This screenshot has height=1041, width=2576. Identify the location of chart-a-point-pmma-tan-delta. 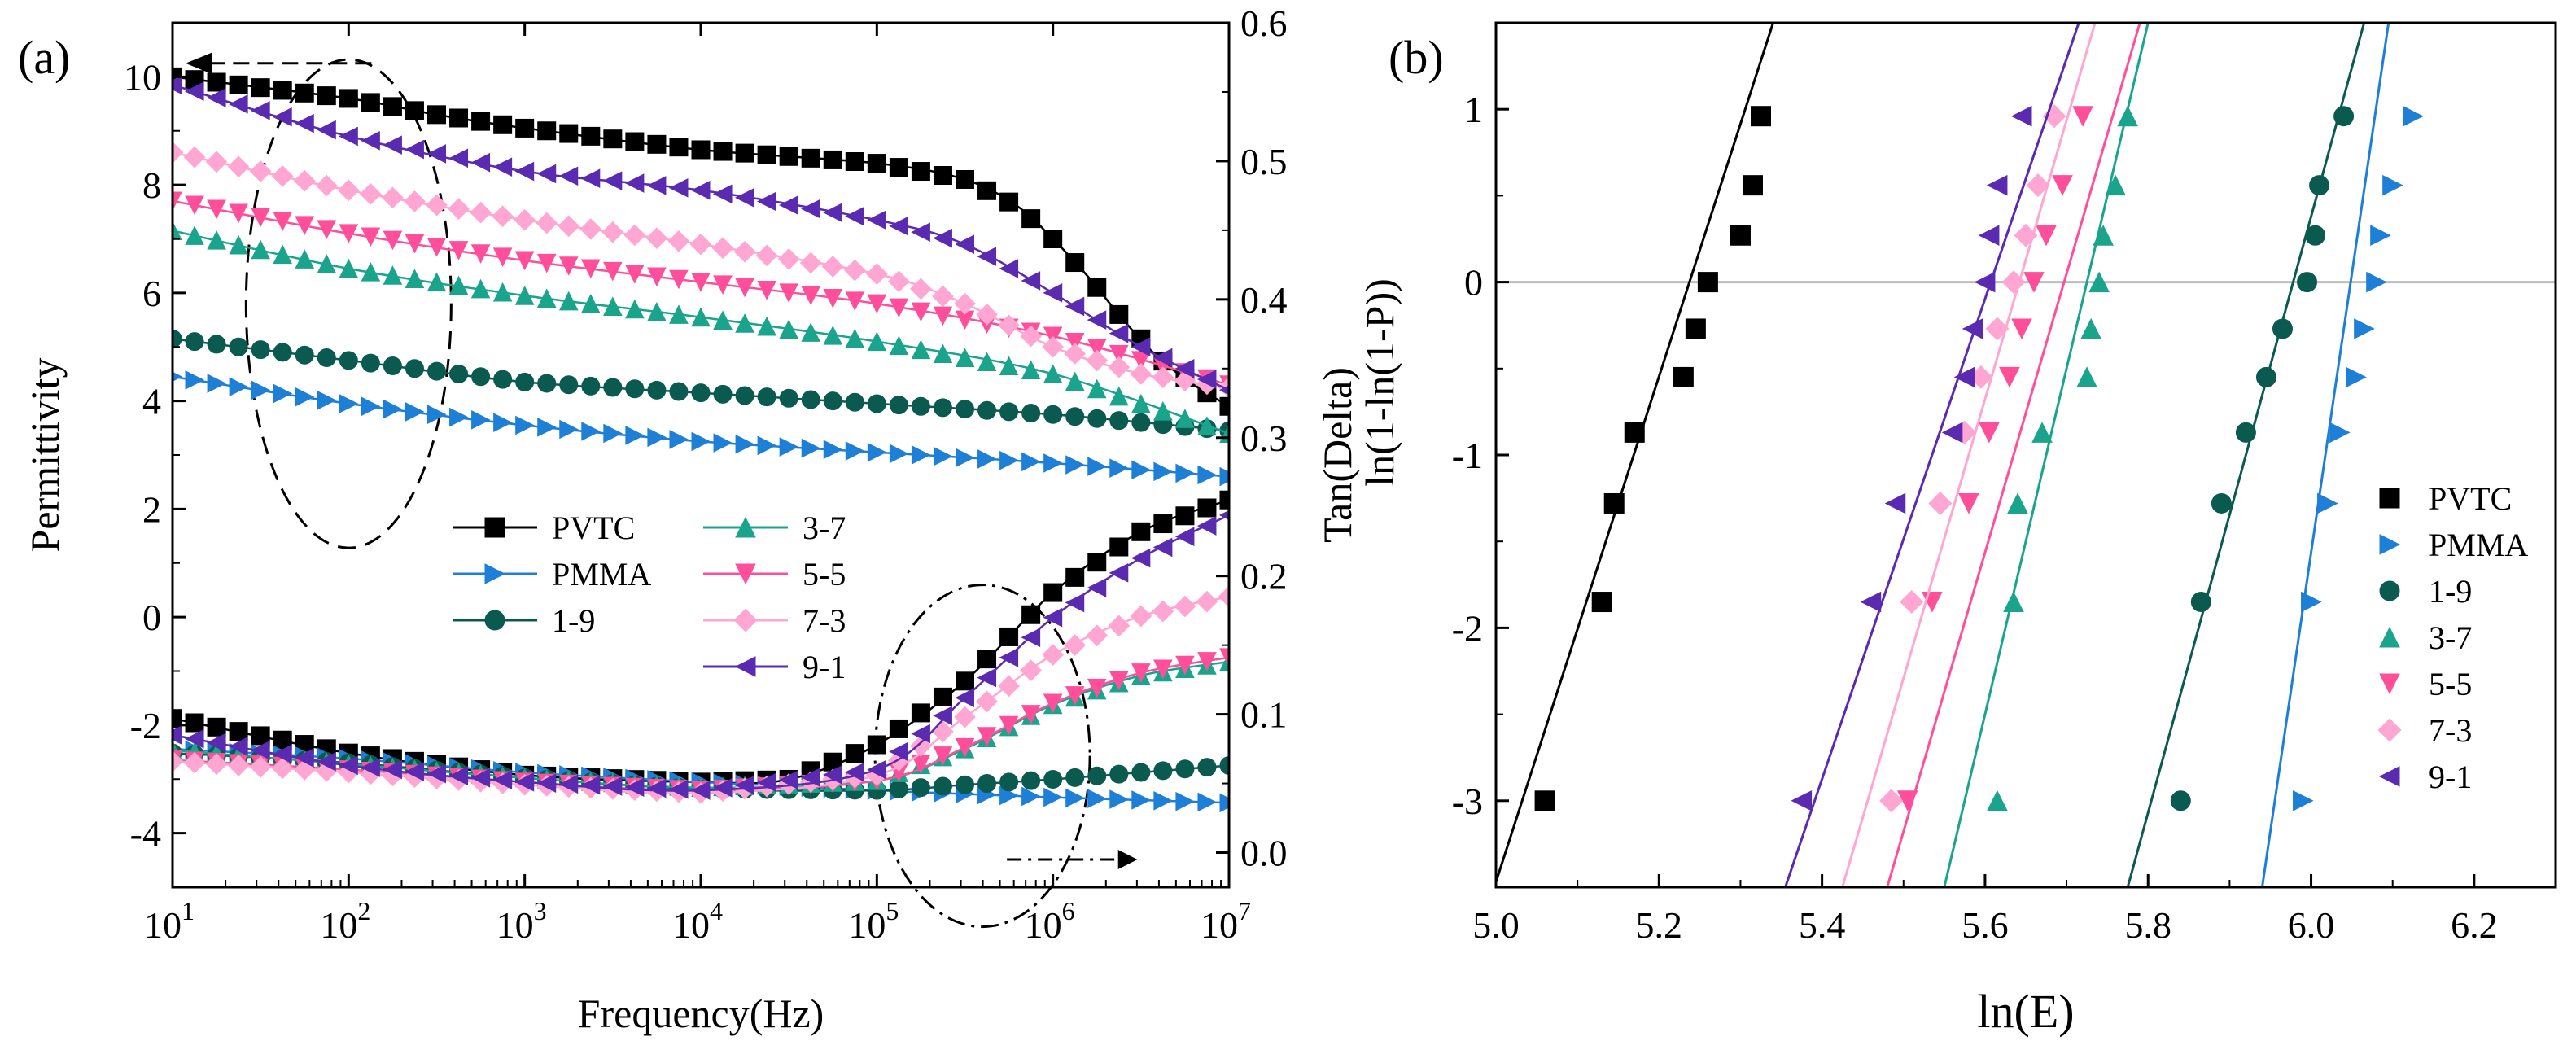
(1141, 800).